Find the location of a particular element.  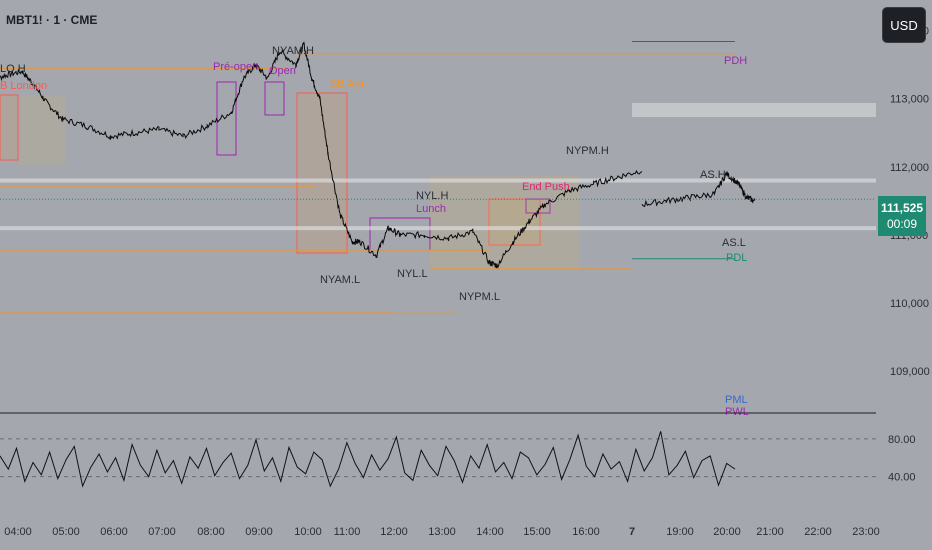

x-axis-tick-label: 07:00 is located at coordinates (162, 532).